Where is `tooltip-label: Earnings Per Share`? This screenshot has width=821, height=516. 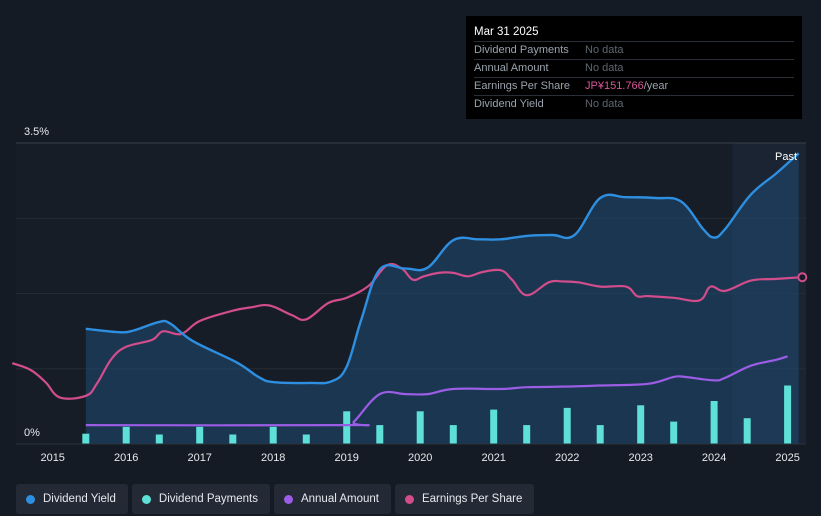 tooltip-label: Earnings Per Share is located at coordinates (522, 86).